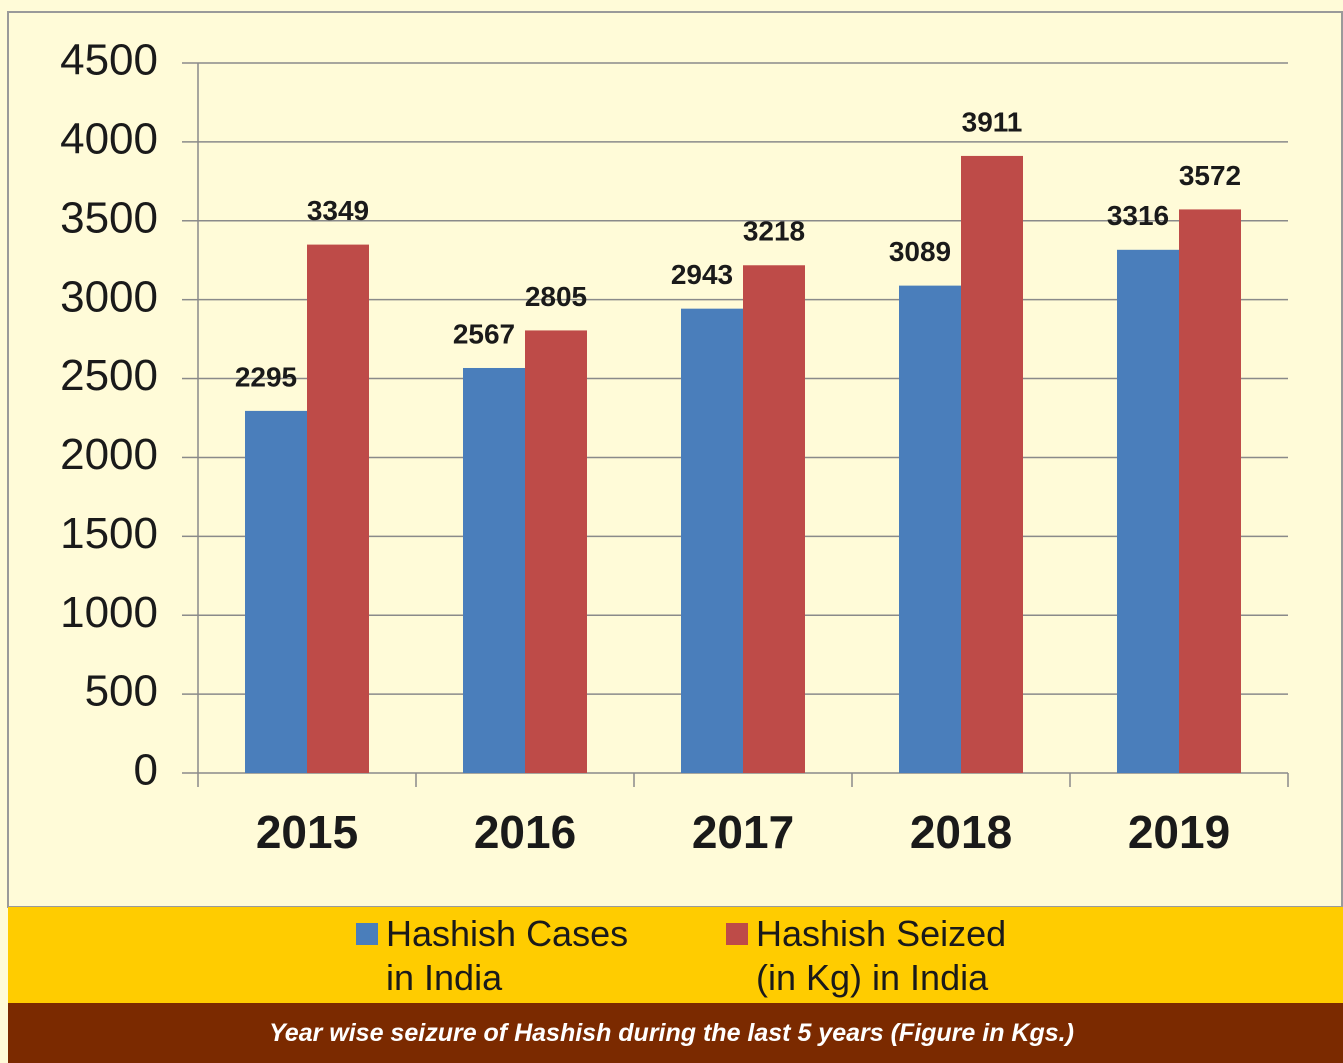 The image size is (1343, 1063). What do you see at coordinates (146, 770) in the screenshot?
I see `y-tick-label: 0` at bounding box center [146, 770].